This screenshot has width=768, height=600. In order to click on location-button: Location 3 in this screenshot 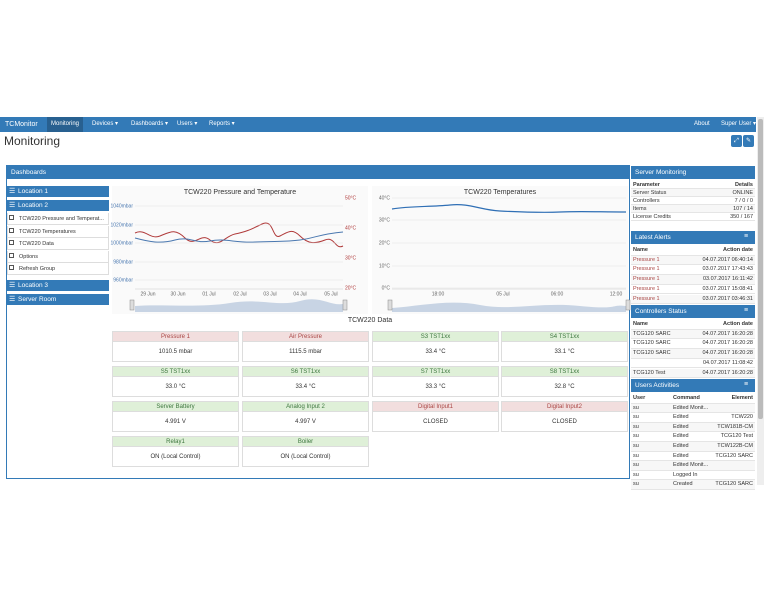, I will do `click(58, 285)`.